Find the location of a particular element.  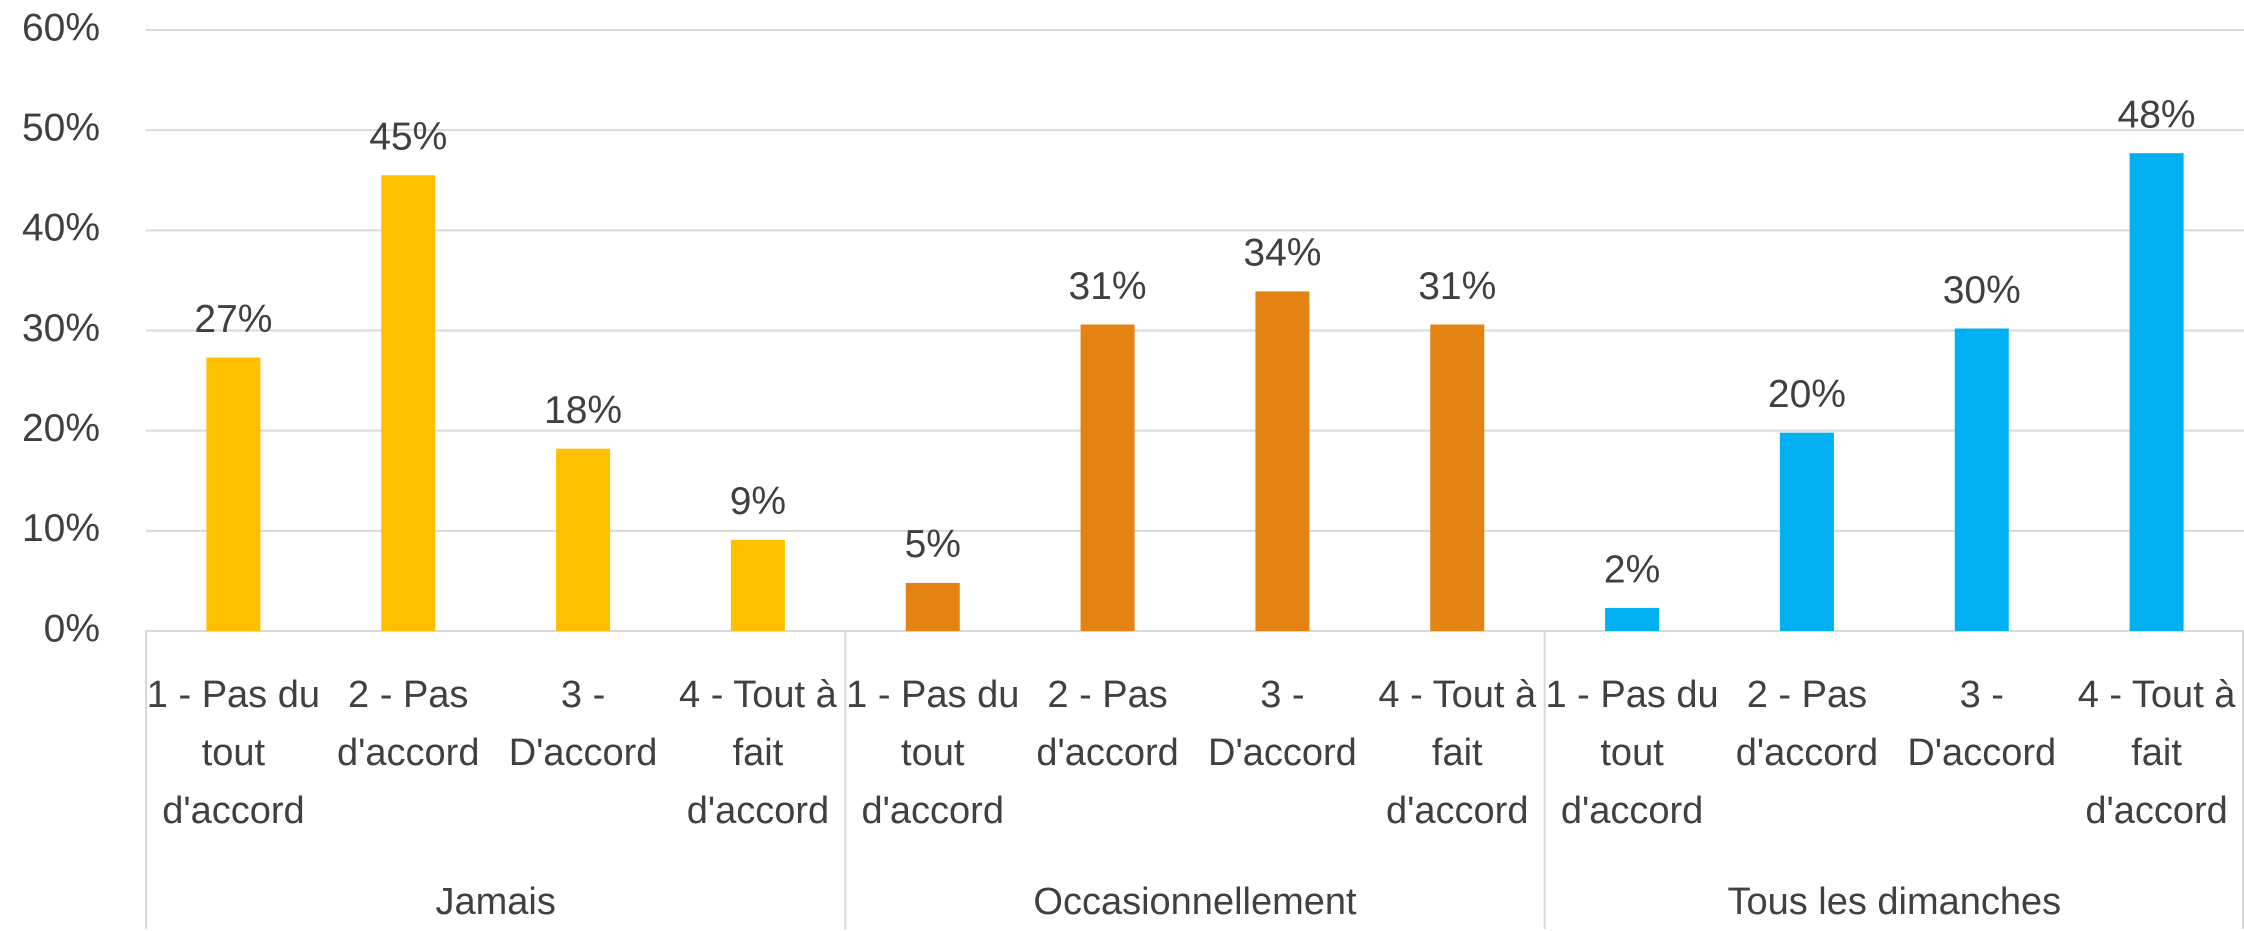

data-label: 9% is located at coordinates (758, 501).